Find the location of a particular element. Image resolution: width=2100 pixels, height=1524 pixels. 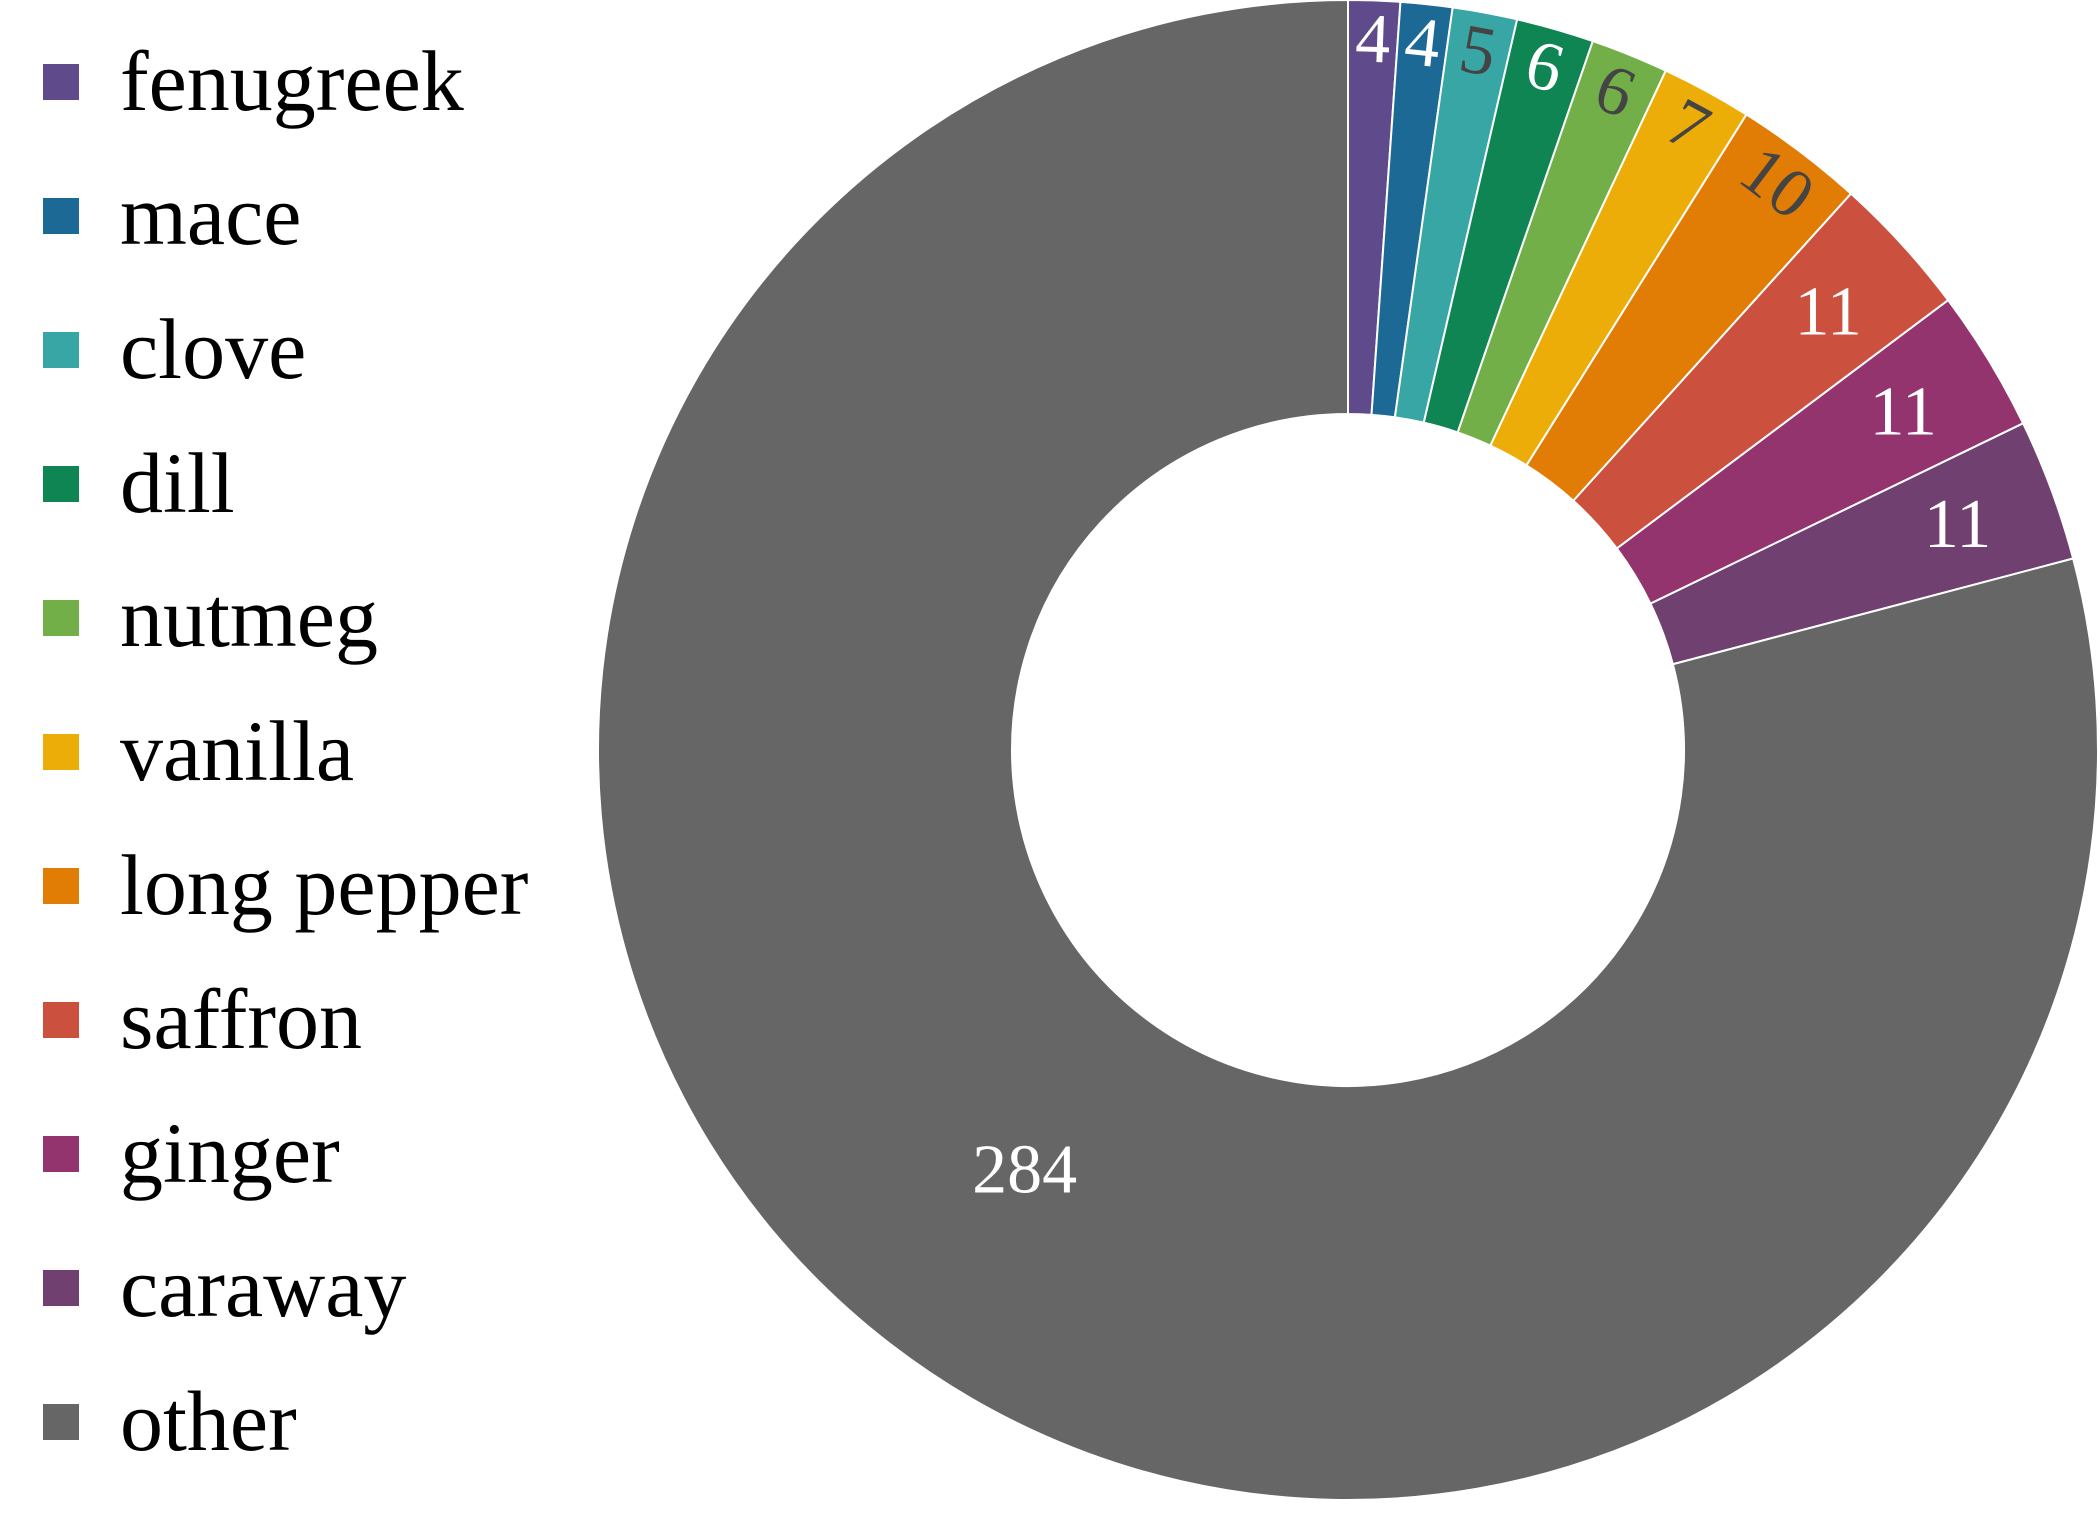

legend-label: saffron is located at coordinates (241, 1019).